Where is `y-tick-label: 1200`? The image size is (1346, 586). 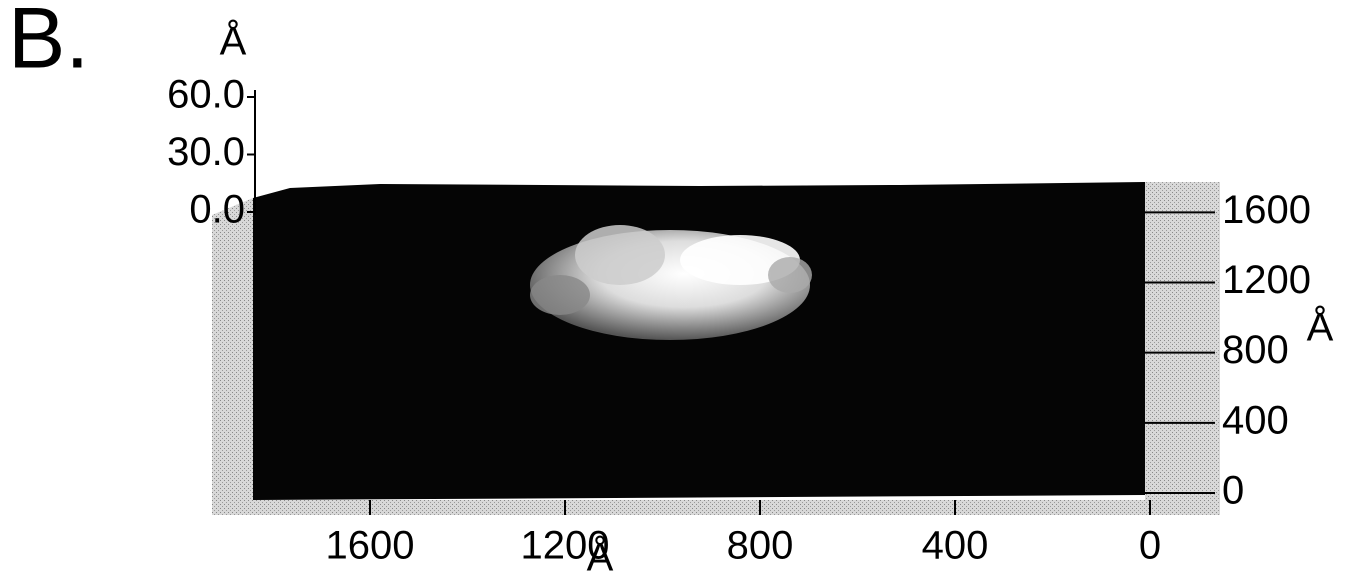 y-tick-label: 1200 is located at coordinates (1266, 280).